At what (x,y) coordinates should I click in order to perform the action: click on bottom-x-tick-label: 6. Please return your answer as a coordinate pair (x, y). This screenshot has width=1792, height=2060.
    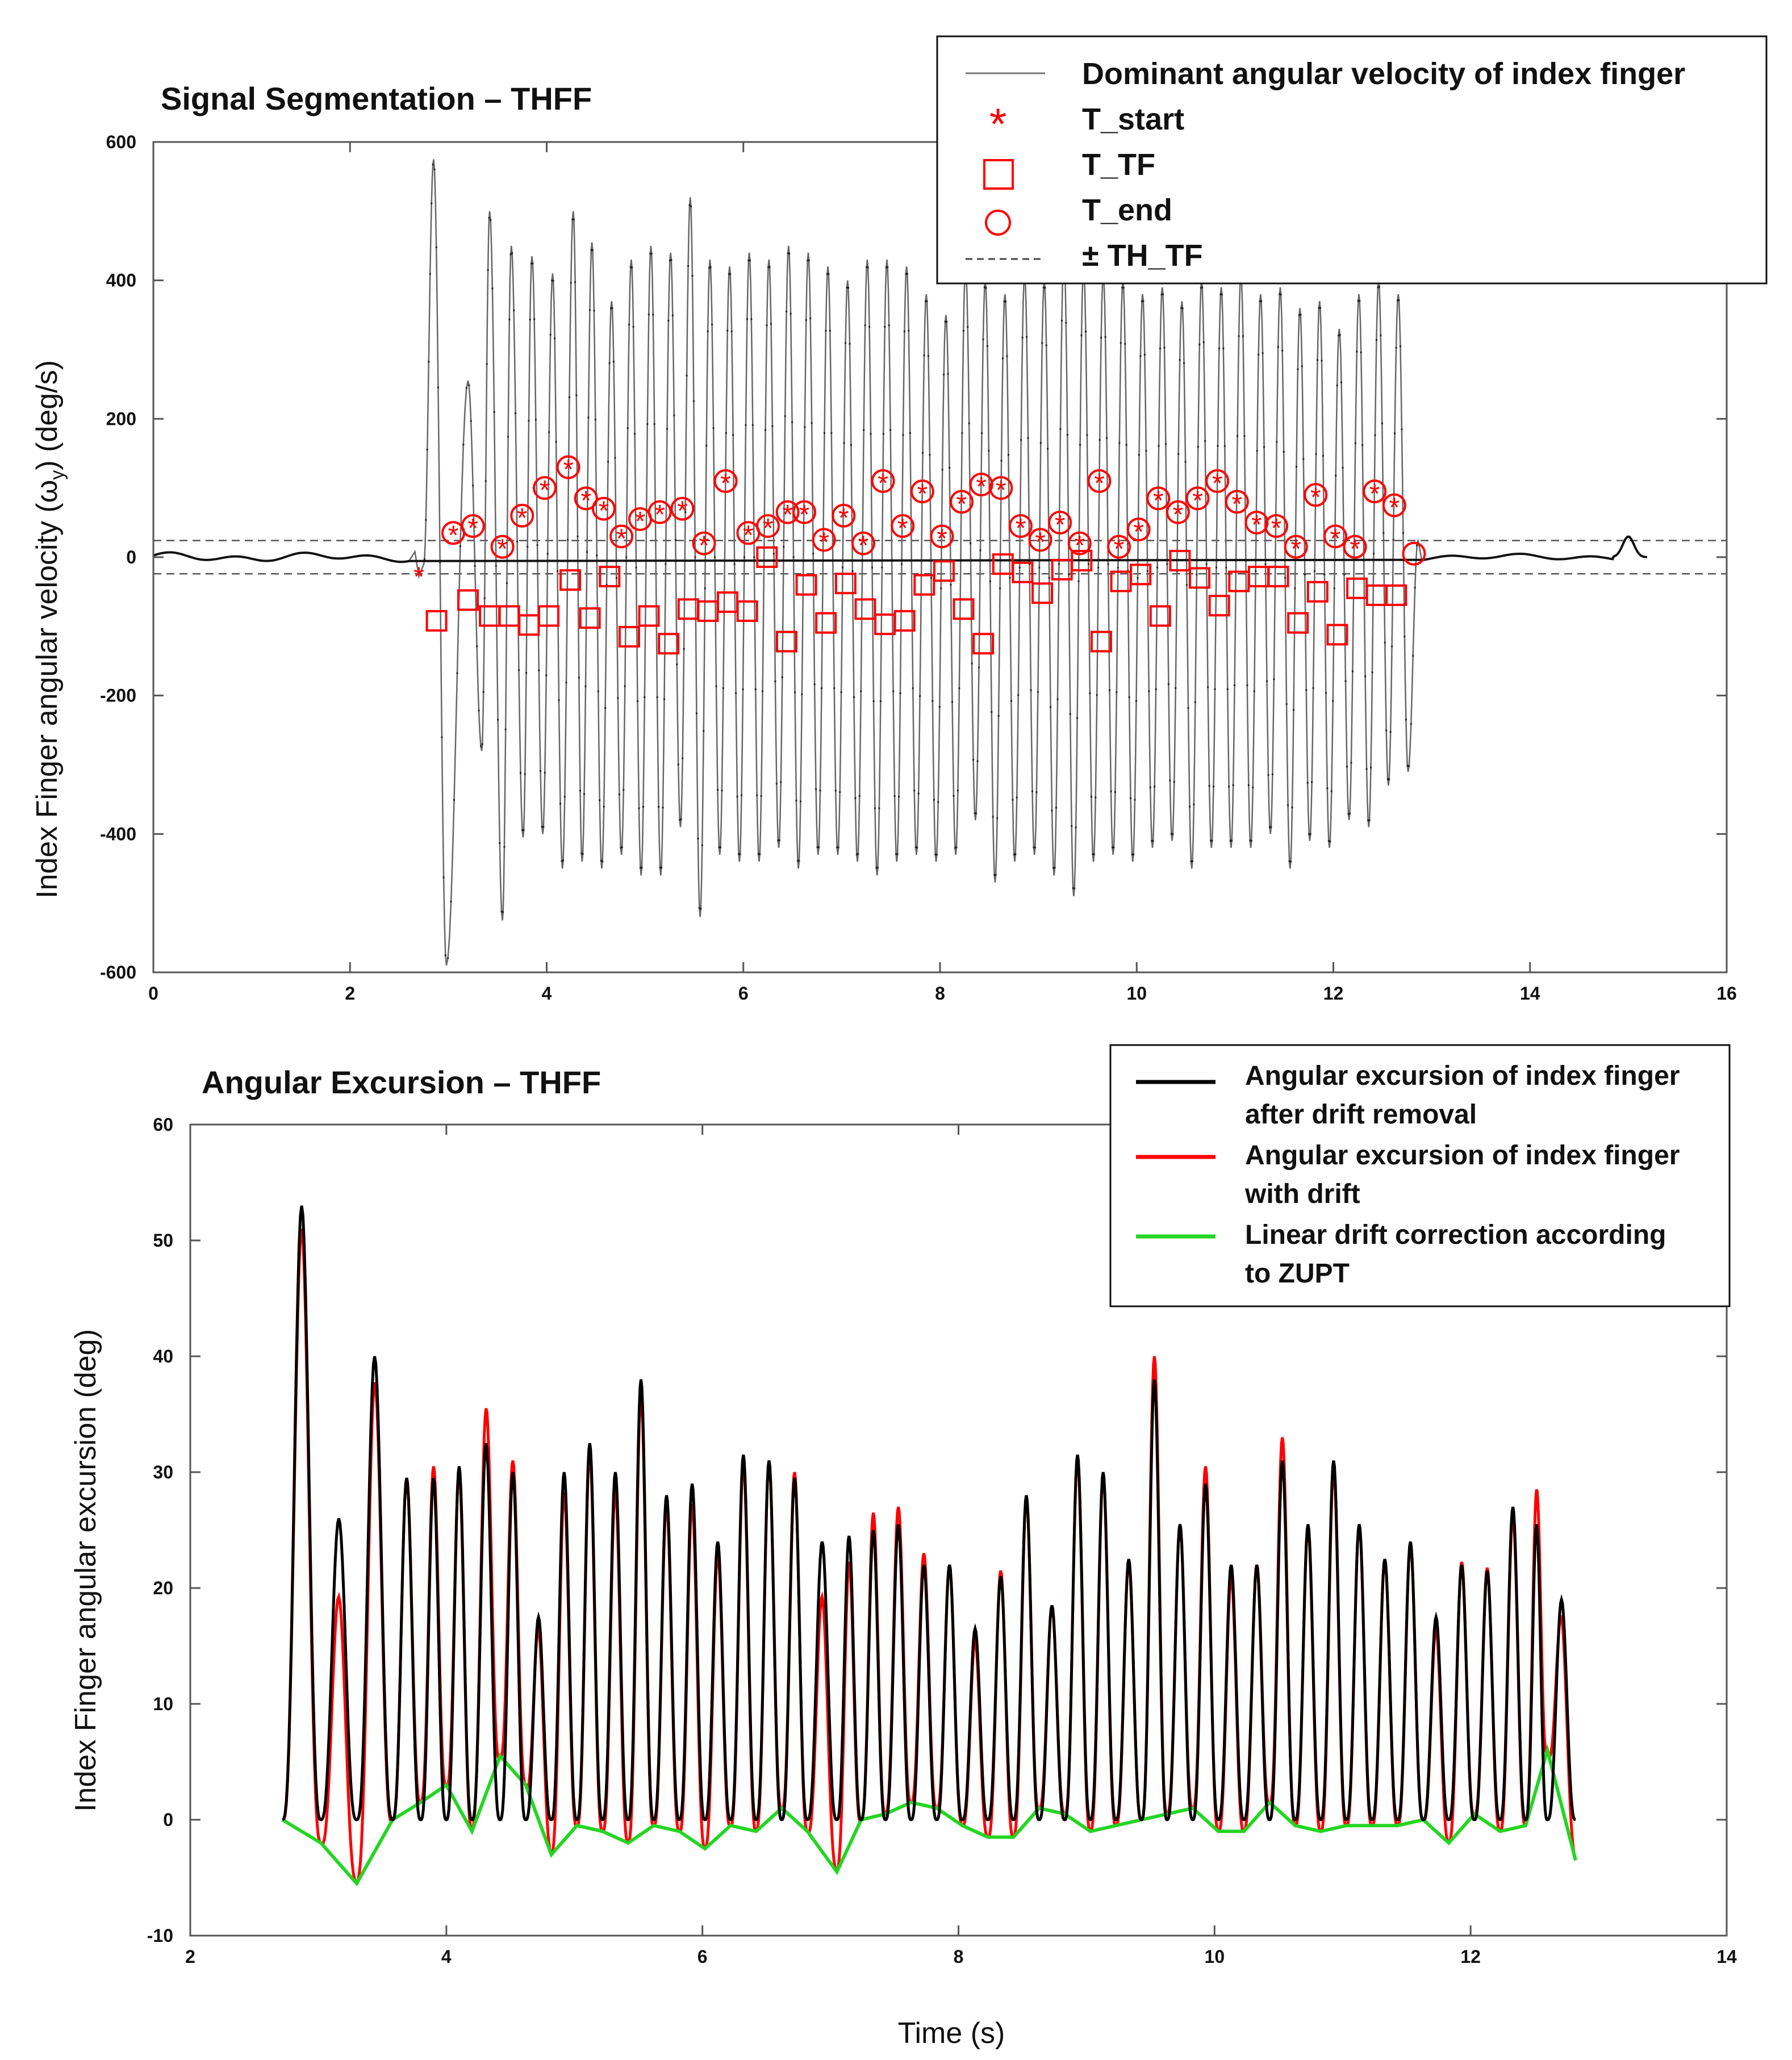
    Looking at the image, I should click on (703, 1957).